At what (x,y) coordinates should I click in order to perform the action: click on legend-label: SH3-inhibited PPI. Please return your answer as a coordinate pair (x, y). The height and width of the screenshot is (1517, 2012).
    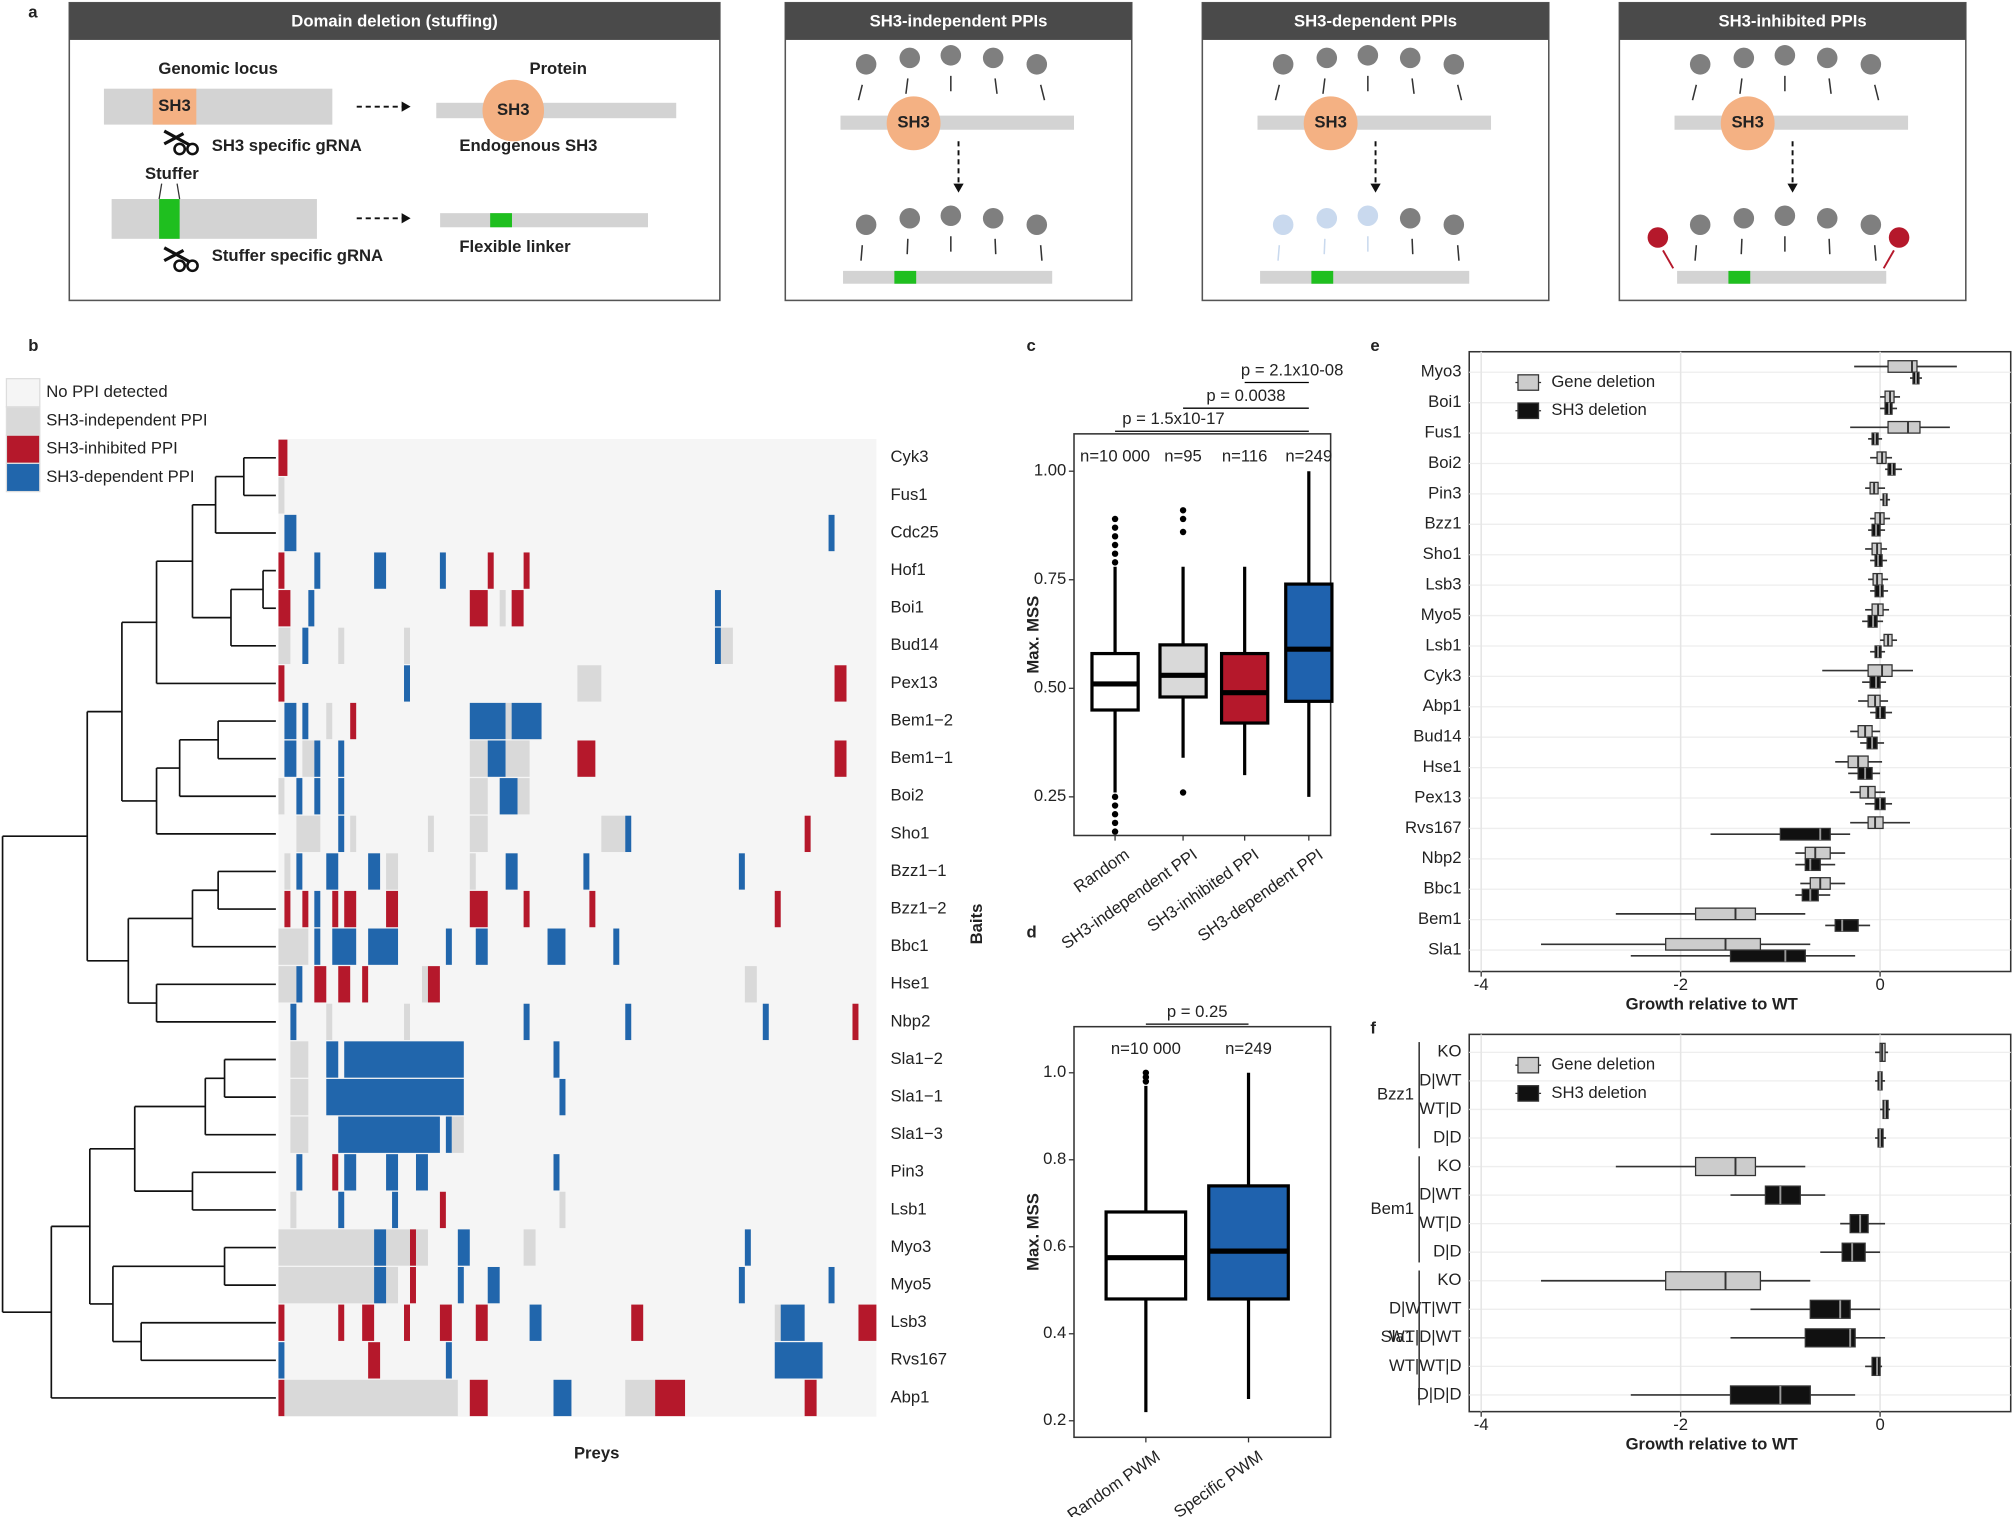
    Looking at the image, I should click on (112, 448).